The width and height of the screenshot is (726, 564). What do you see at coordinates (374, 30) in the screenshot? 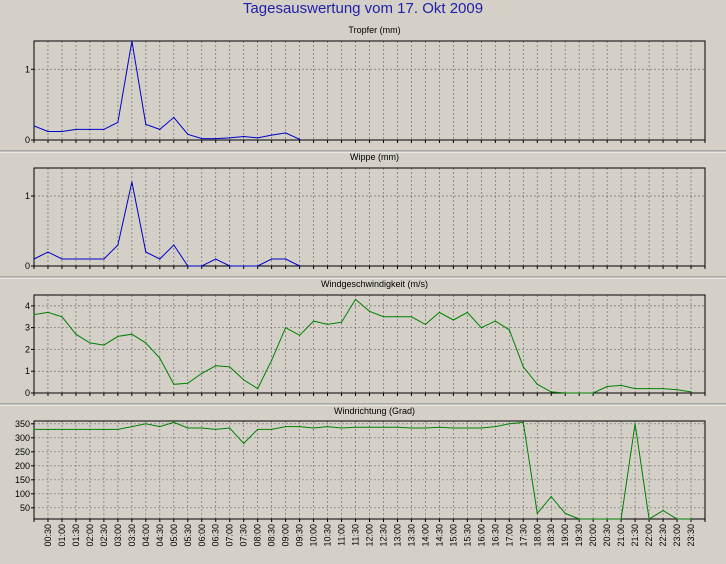
I see `panel-title: Tropfer (mm)` at bounding box center [374, 30].